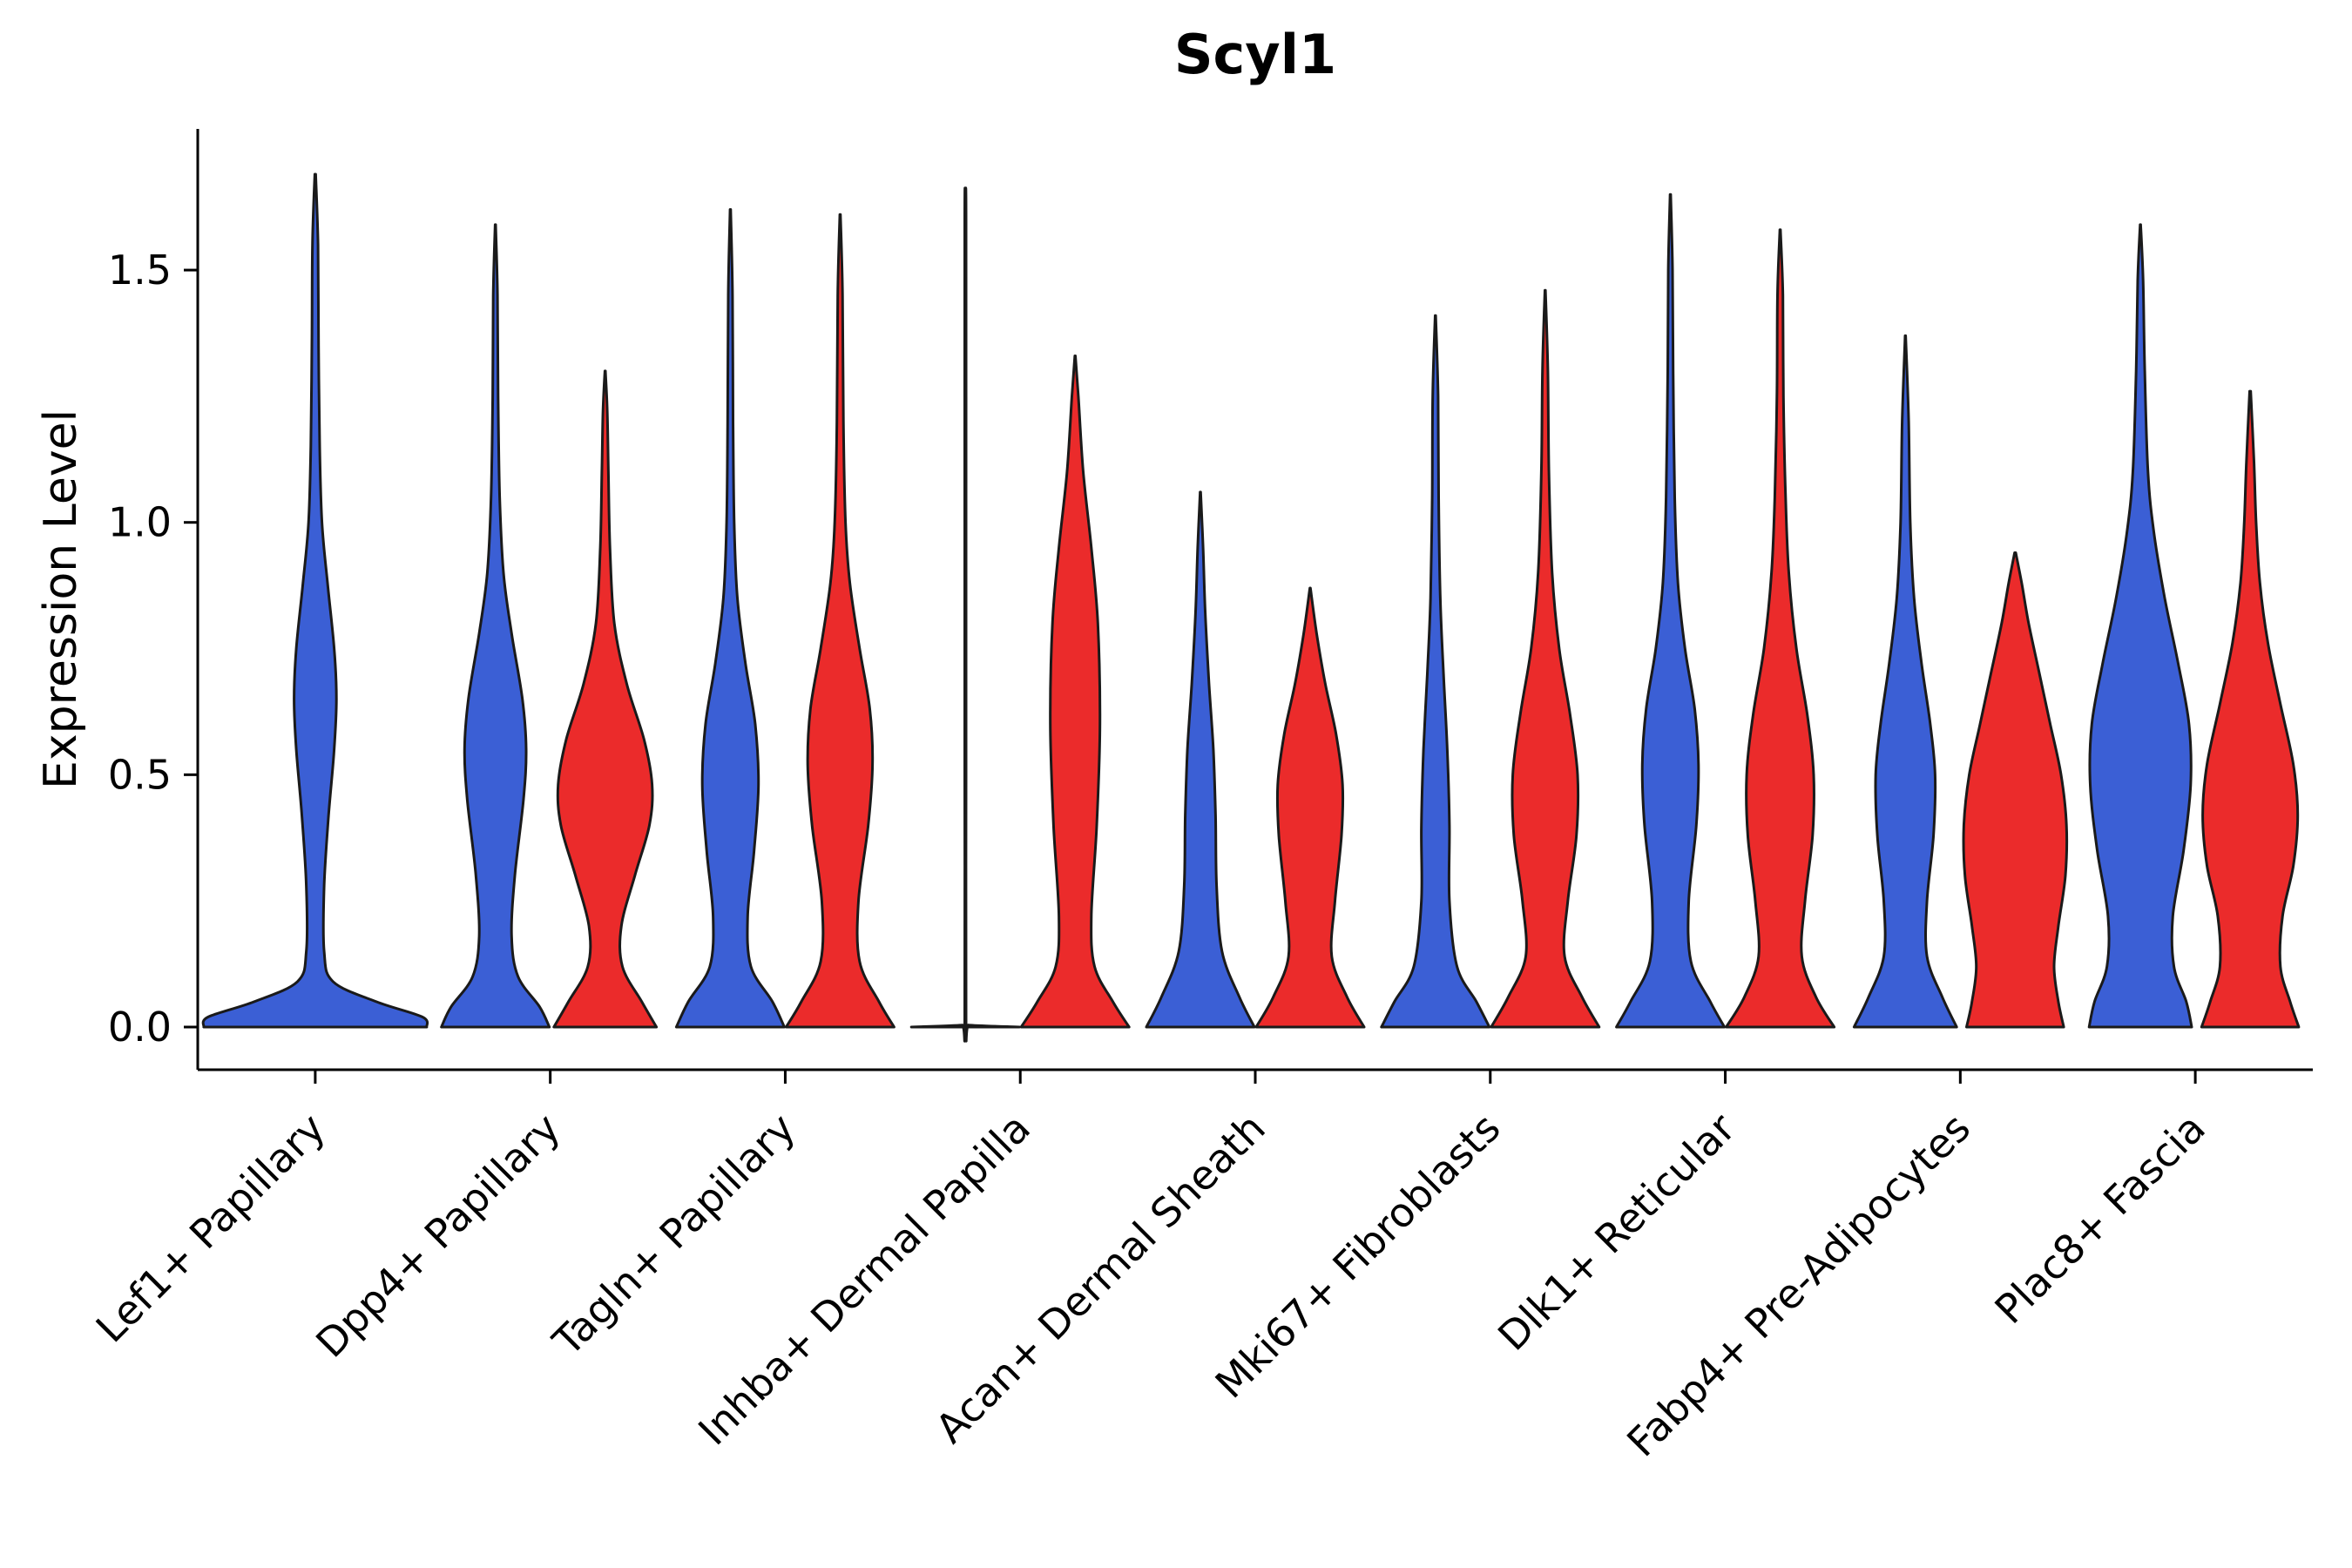 The image size is (2352, 1568). I want to click on y-tick-label: 0.5, so click(140, 775).